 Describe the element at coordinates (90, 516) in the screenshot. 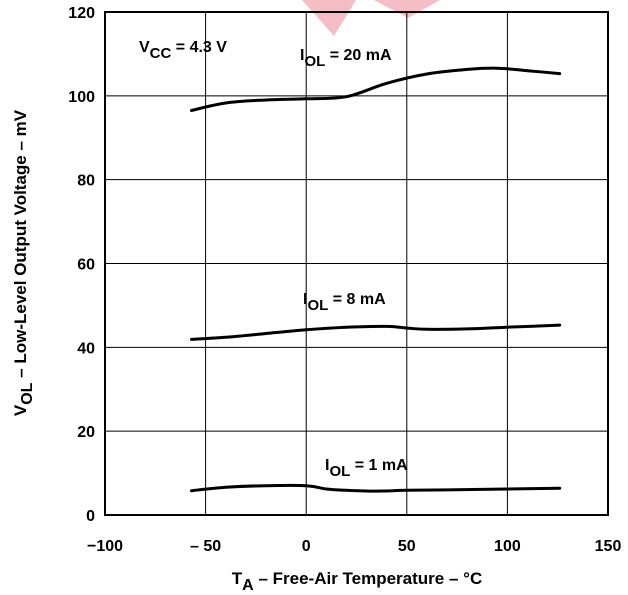

I see `y-tick-label: 0` at that location.